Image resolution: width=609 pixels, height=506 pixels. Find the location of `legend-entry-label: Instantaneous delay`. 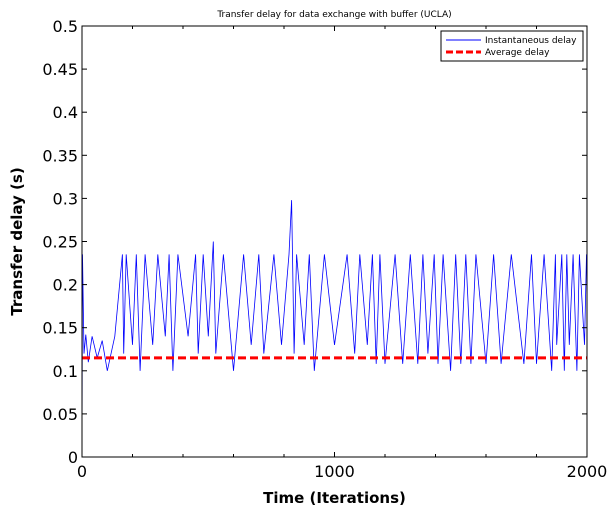

legend-entry-label: Instantaneous delay is located at coordinates (531, 41).